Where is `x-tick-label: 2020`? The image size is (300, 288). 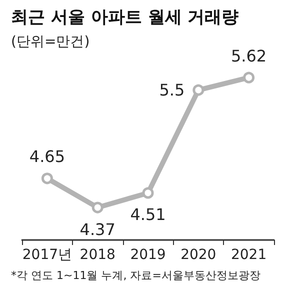 x-tick-label: 2020 is located at coordinates (198, 255).